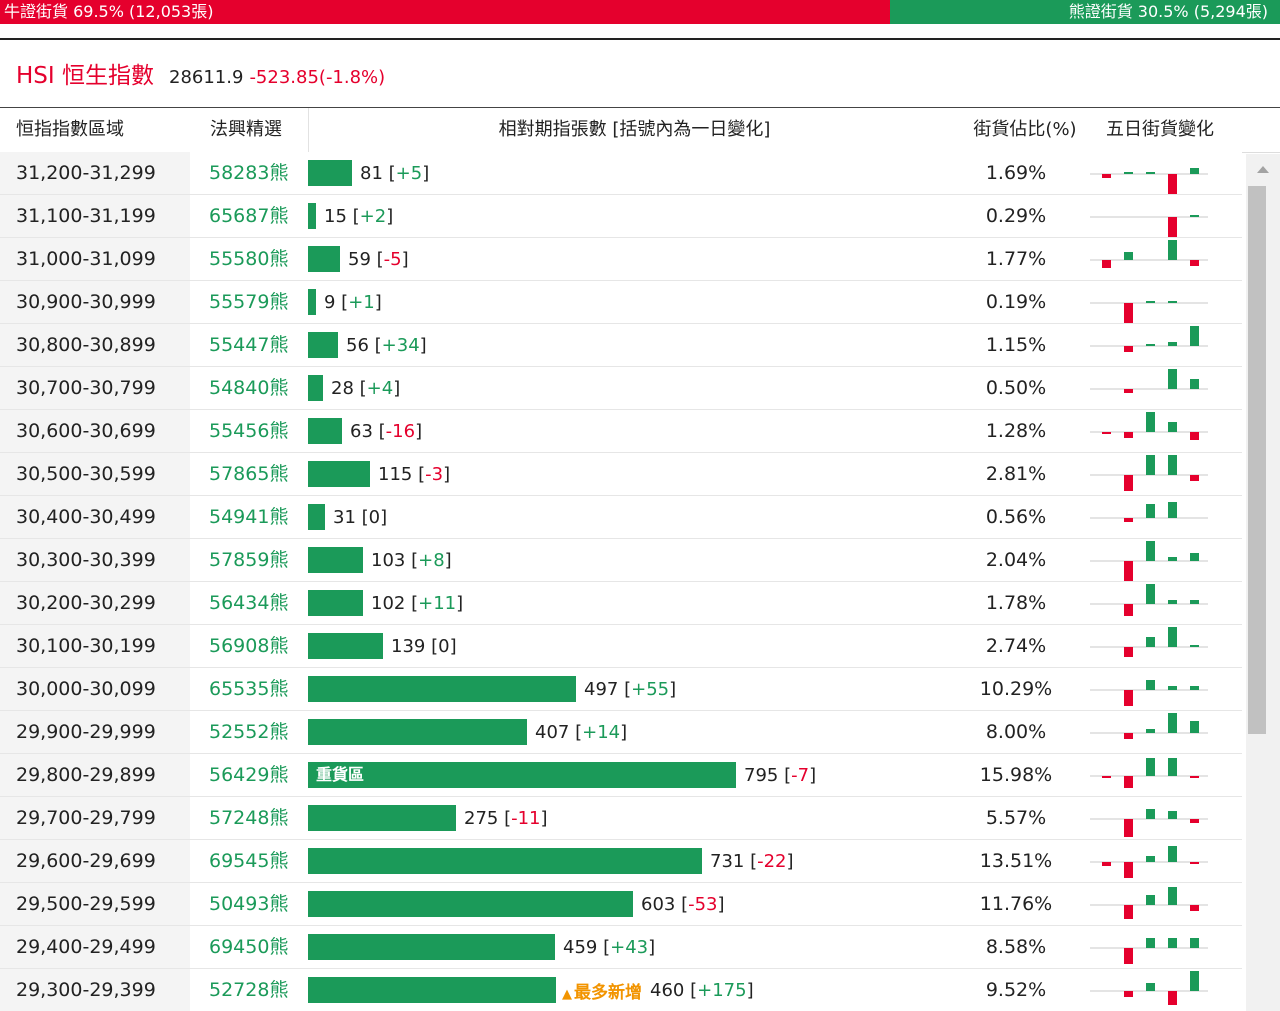  I want to click on table-row: 30,500-30,599 57865熊 115 [-3] 2.81%, so click(621, 474).